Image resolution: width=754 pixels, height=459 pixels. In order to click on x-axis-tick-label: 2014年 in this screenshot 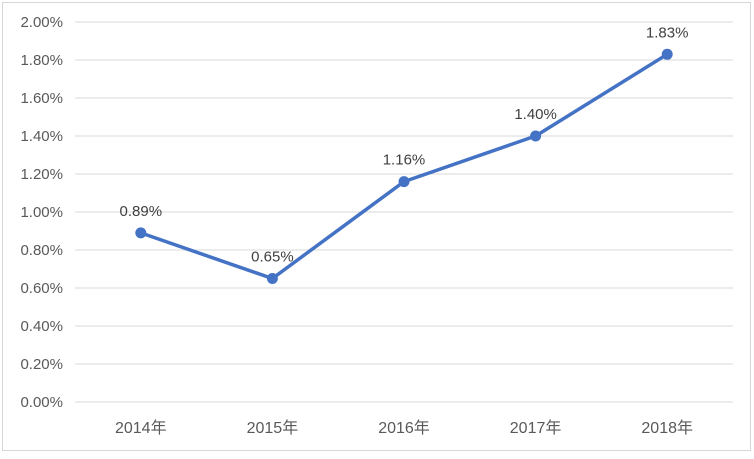, I will do `click(141, 428)`.